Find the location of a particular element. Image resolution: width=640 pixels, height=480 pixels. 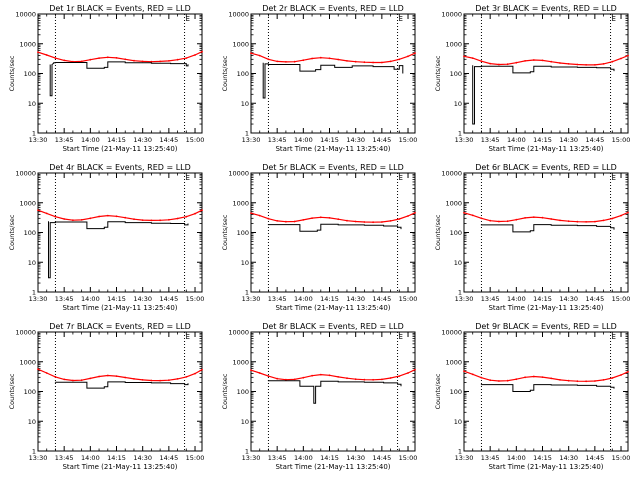

x-tick-label: 14:45 is located at coordinates (594, 299).